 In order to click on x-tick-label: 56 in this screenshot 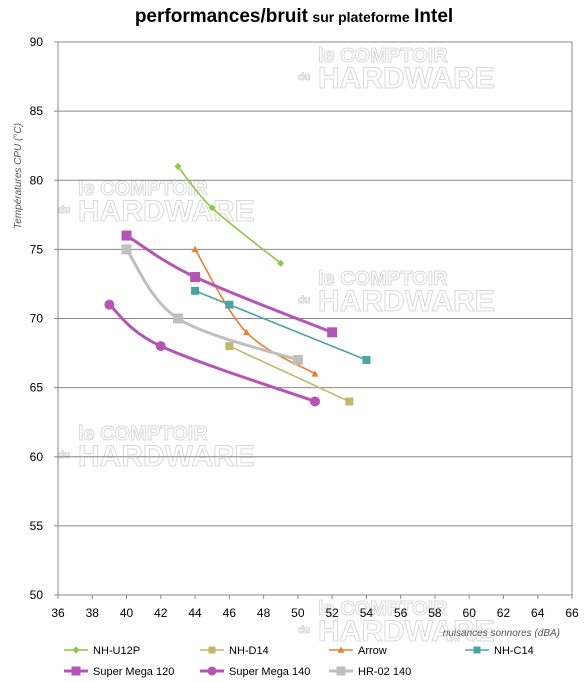, I will do `click(401, 613)`.